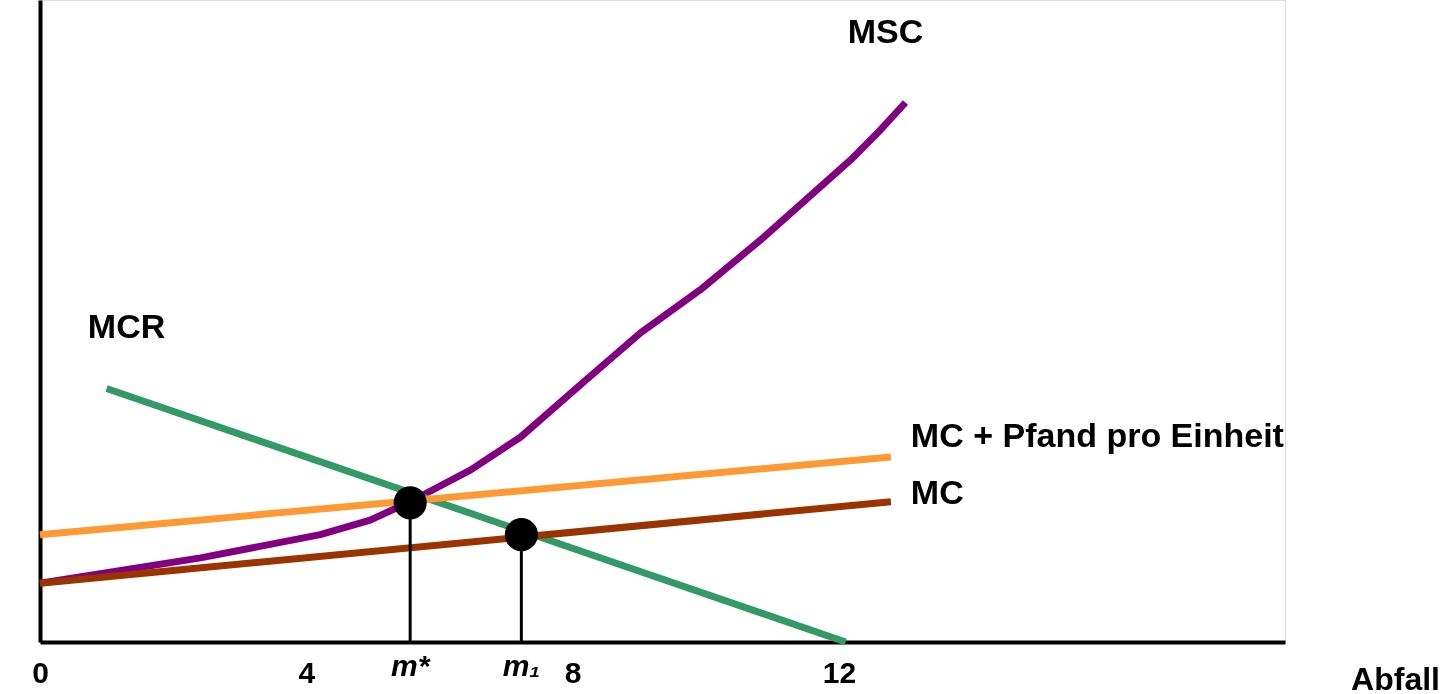  What do you see at coordinates (521, 665) in the screenshot?
I see `text: m₁` at bounding box center [521, 665].